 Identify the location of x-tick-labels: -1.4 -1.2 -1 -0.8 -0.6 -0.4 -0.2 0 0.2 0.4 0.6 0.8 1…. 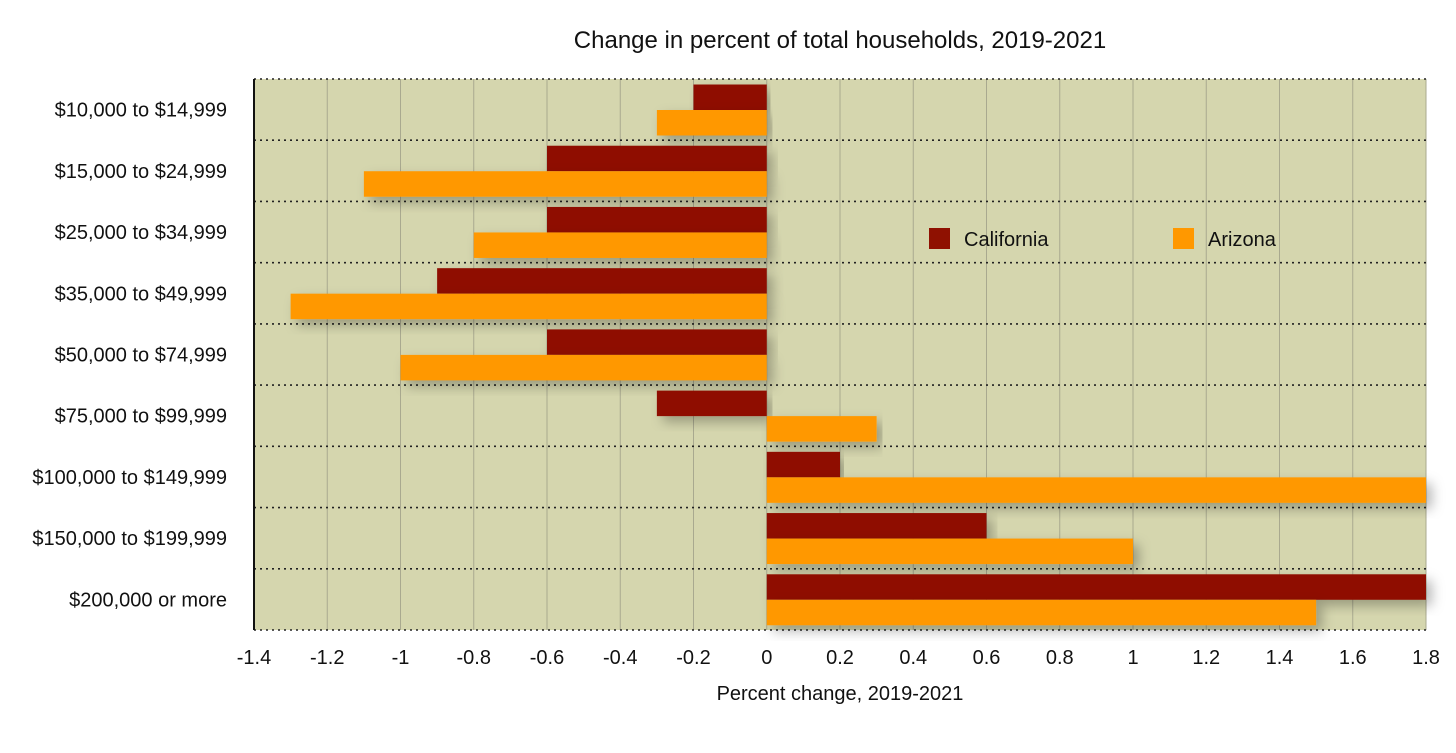
(838, 658).